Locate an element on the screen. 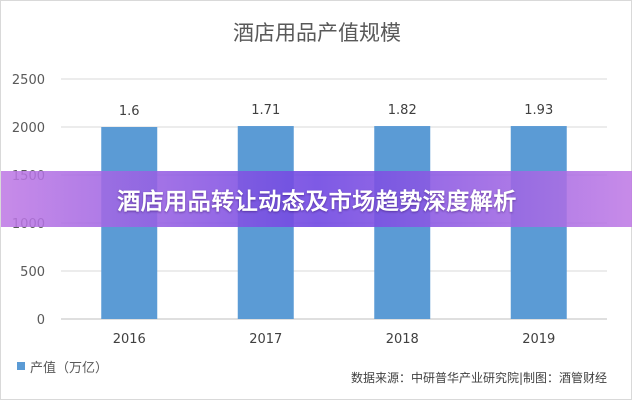  headline-banner: 酒店用品转让动态及市场趋势深度解析 is located at coordinates (316, 199).